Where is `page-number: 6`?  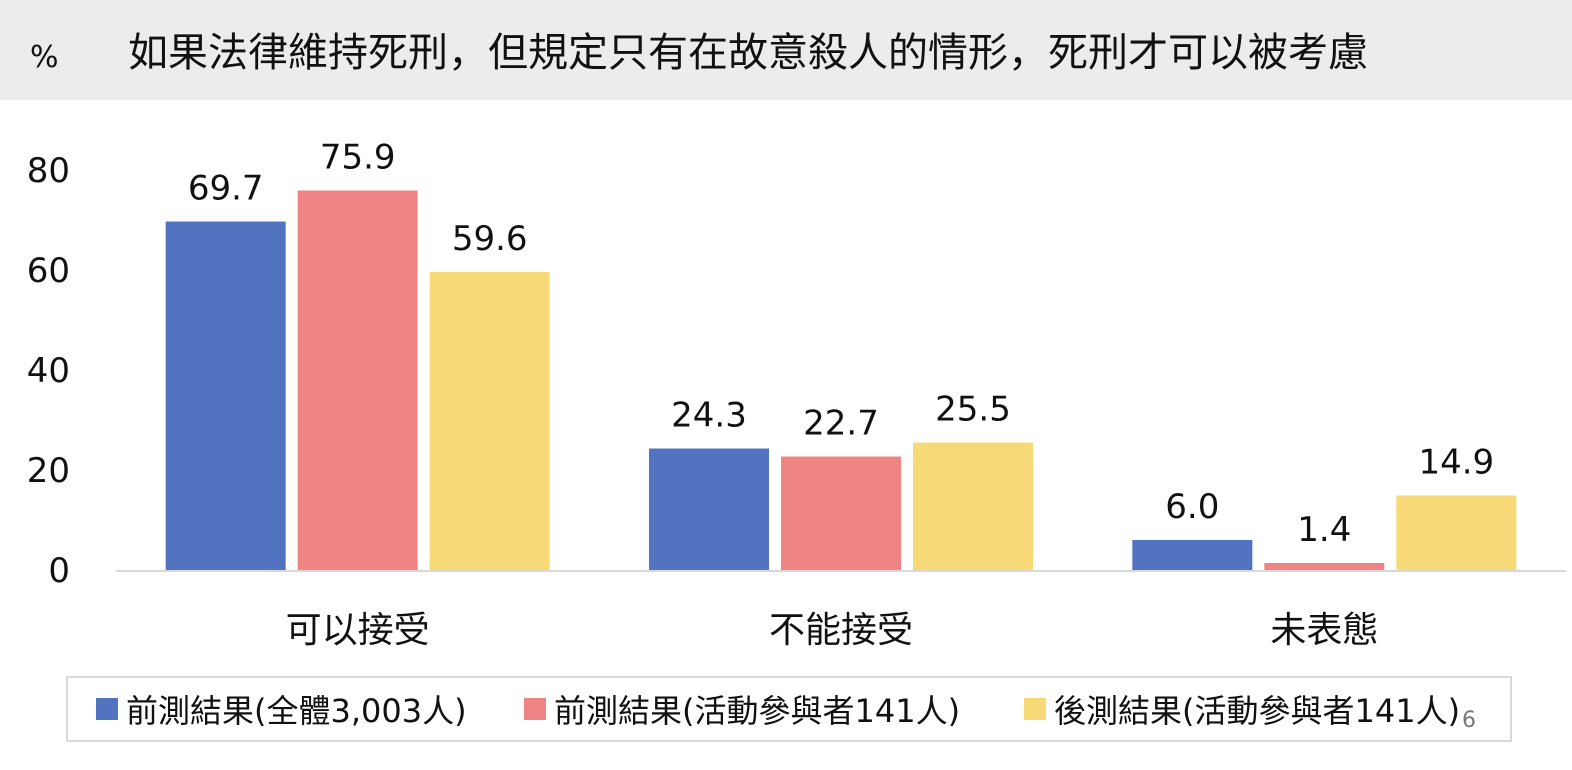
page-number: 6 is located at coordinates (1469, 720).